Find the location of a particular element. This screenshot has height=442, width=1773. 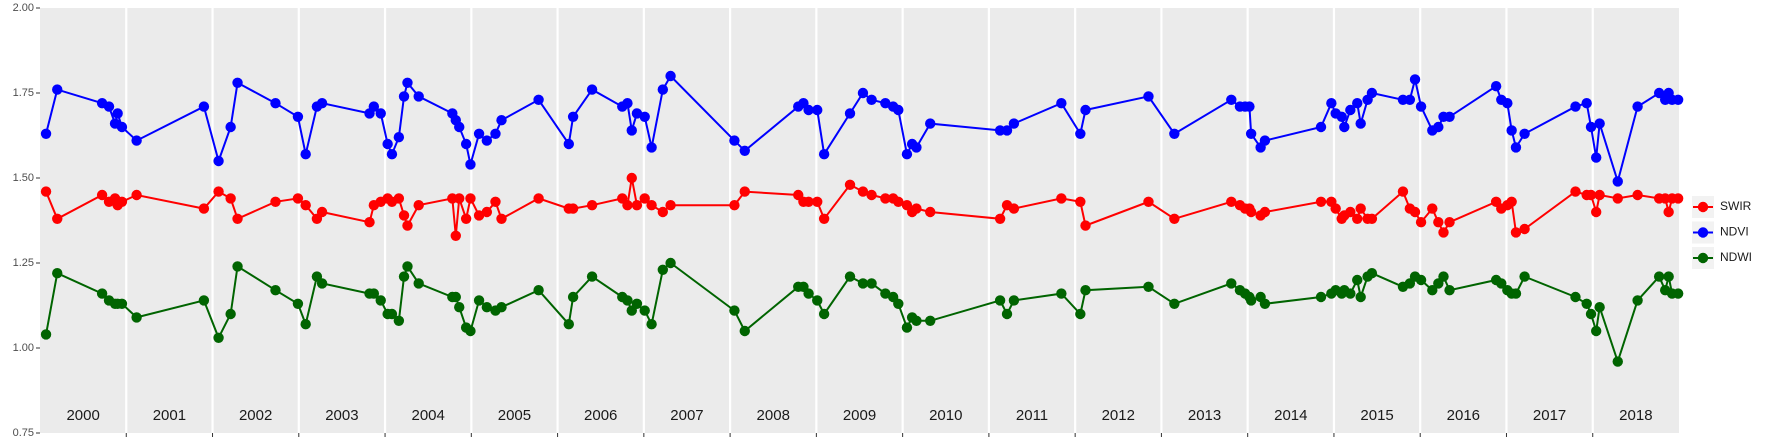

y-tick-label: 0.75 is located at coordinates (23, 433).